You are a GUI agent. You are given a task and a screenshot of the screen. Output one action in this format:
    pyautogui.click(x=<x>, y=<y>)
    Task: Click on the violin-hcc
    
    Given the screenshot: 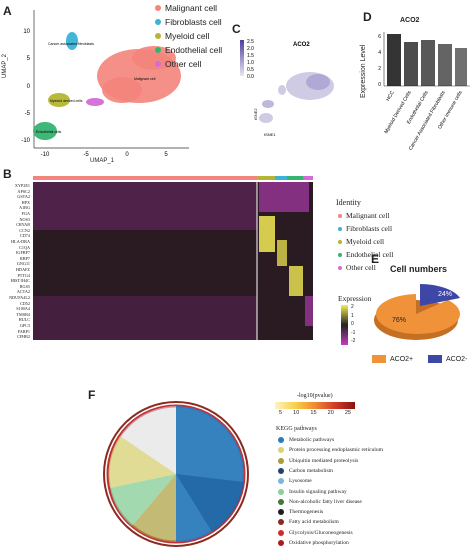 What is the action you would take?
    pyautogui.click(x=394, y=60)
    